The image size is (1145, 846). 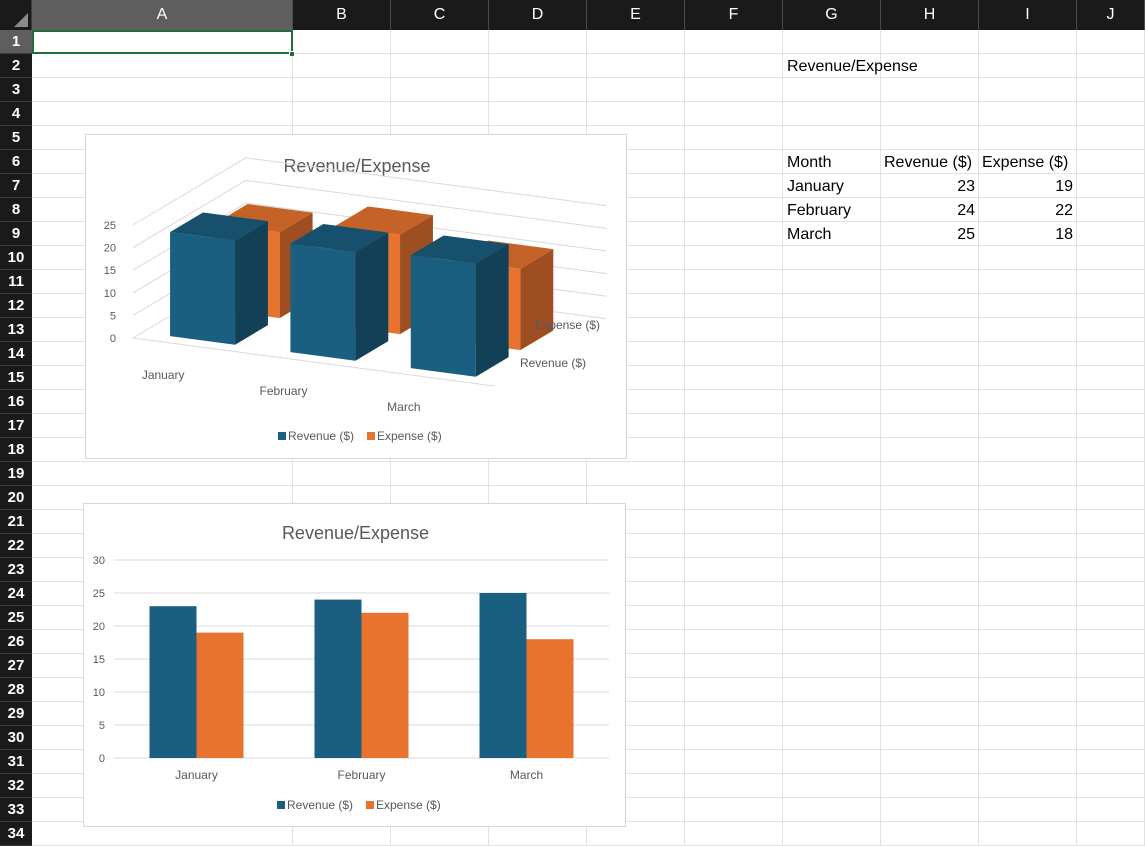 I want to click on row-header-28: 28, so click(x=16, y=690).